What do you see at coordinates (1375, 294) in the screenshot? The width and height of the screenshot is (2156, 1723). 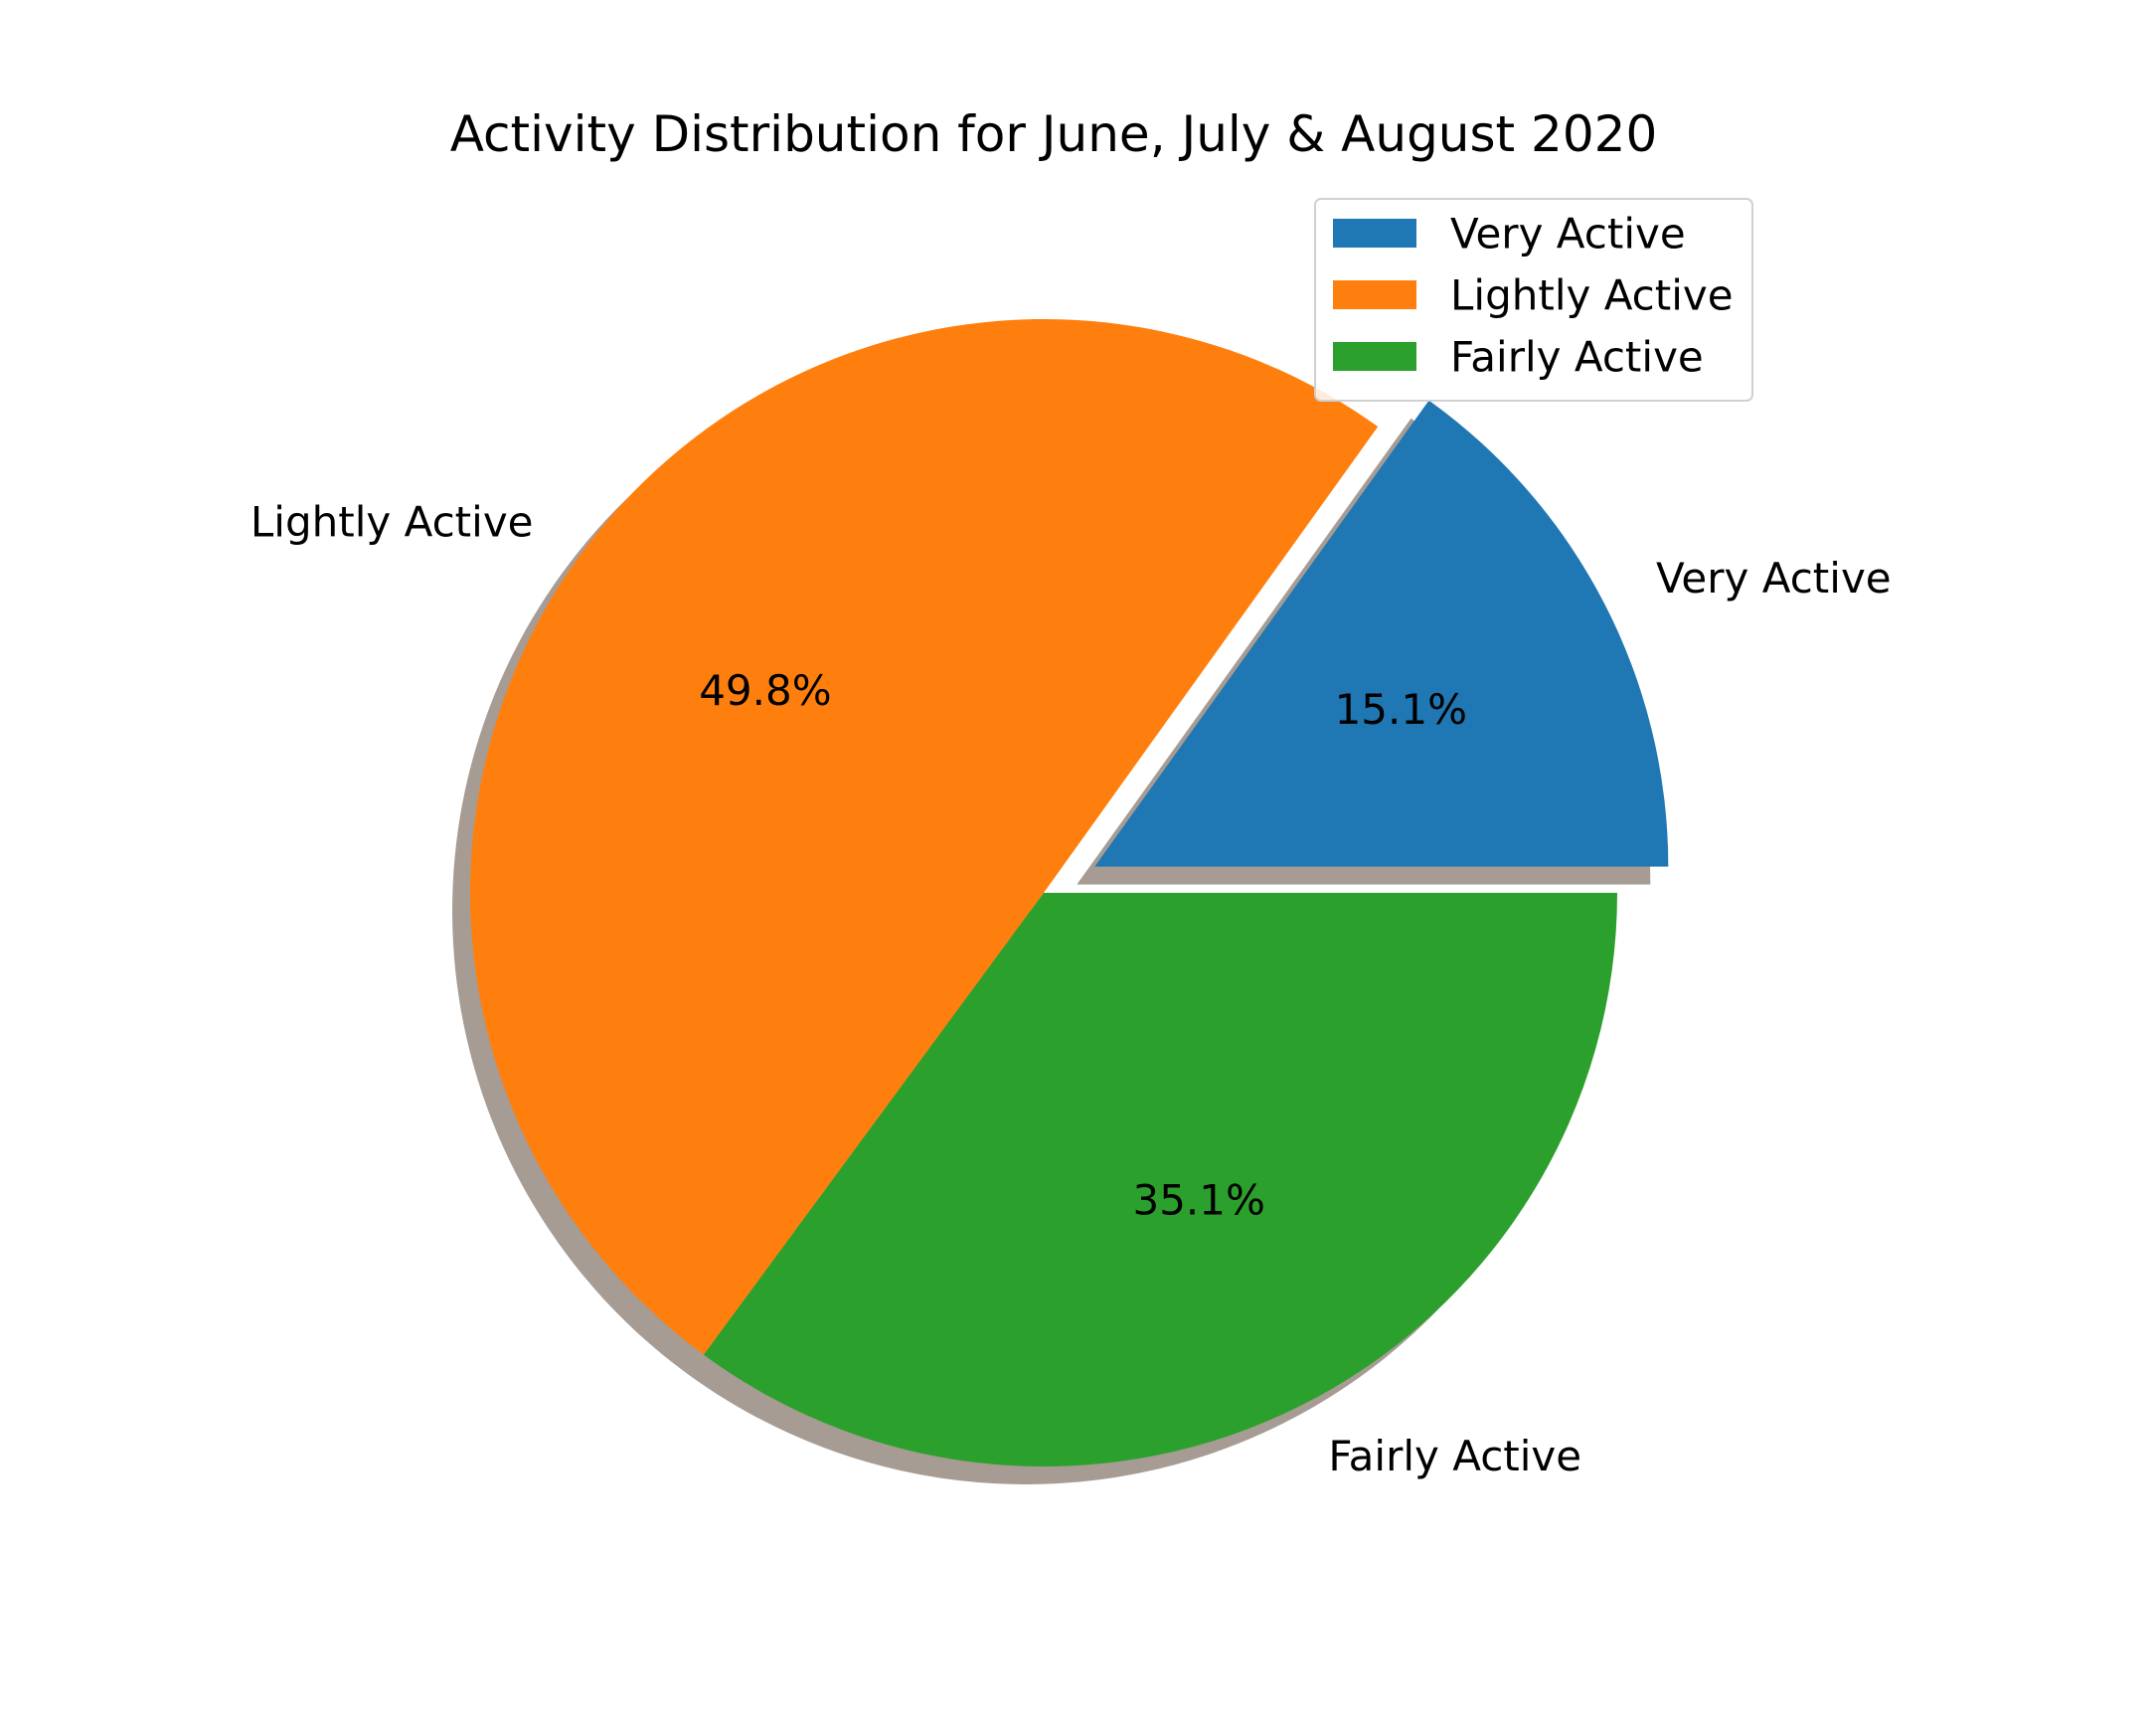 I see `legend-swatch-lightly-active` at bounding box center [1375, 294].